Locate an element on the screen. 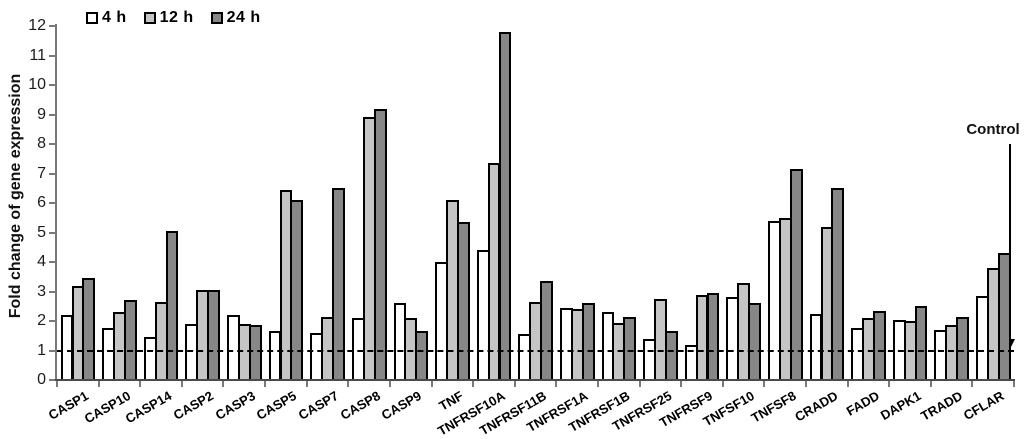 The image size is (1024, 439). y-tick-label: 10 is located at coordinates (37, 84).